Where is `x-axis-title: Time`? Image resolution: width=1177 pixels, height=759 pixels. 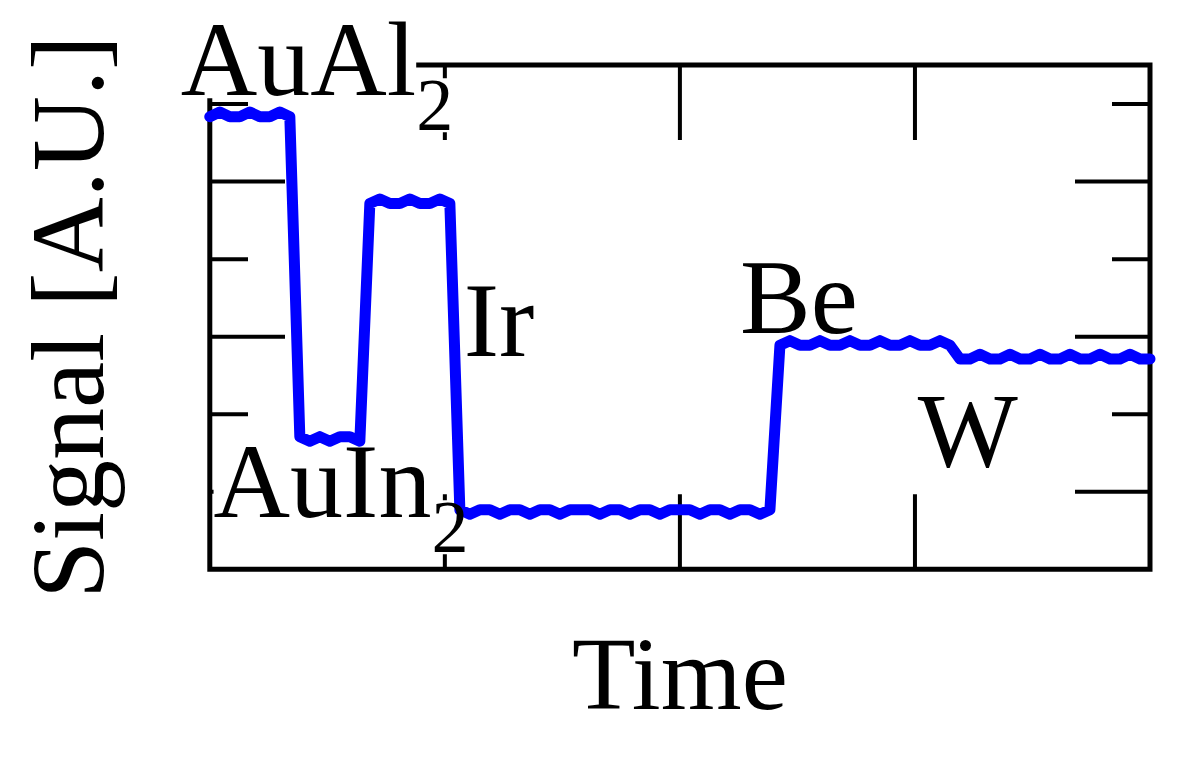 x-axis-title: Time is located at coordinates (679, 673).